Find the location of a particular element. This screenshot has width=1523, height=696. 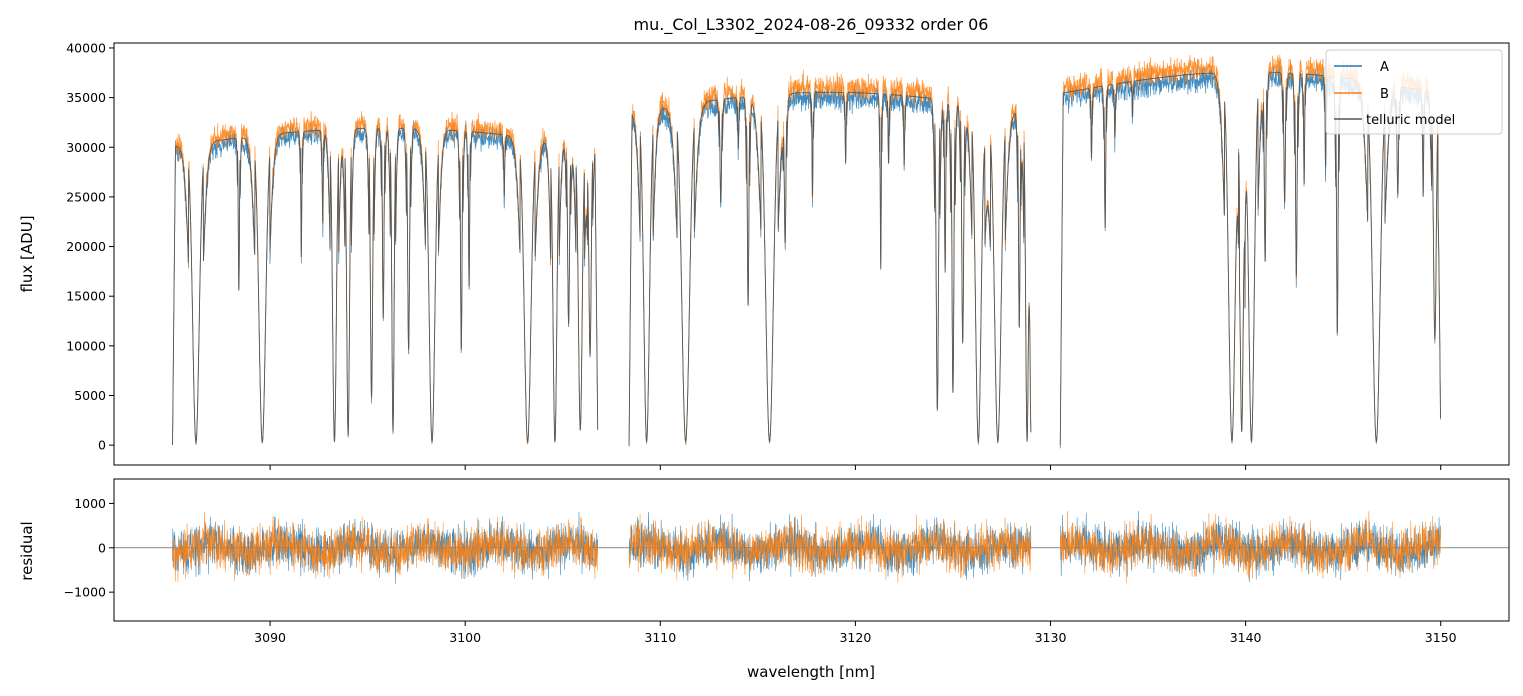

x-axis-label: wavelength [nm] is located at coordinates (811, 672).